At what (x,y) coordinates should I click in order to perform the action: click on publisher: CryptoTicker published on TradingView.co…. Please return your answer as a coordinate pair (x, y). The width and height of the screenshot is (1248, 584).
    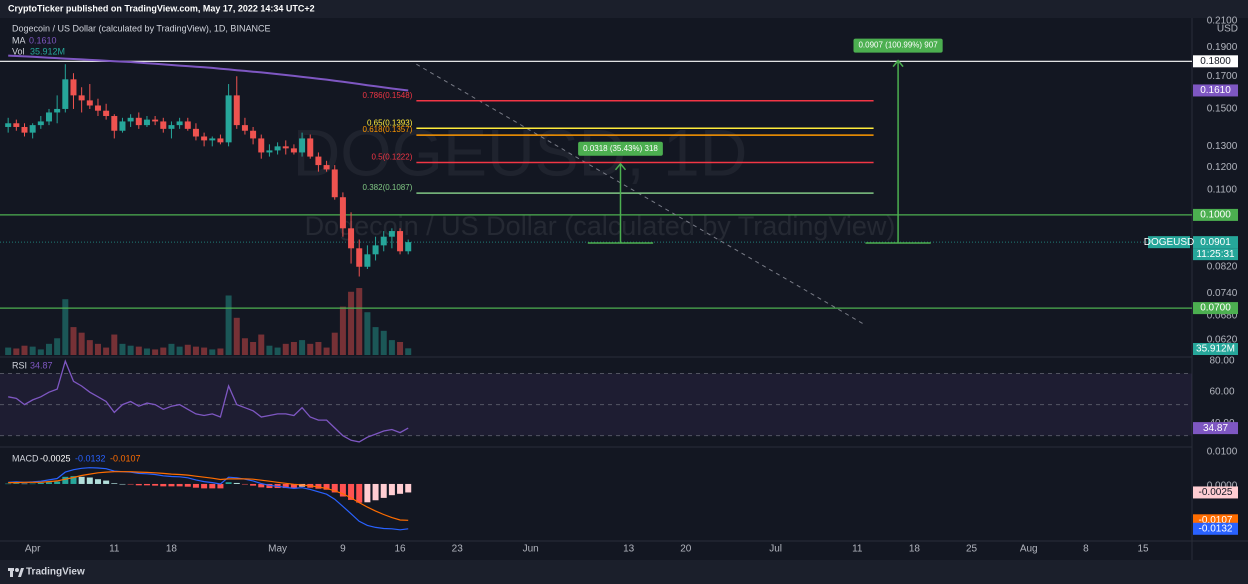
    Looking at the image, I should click on (161, 8).